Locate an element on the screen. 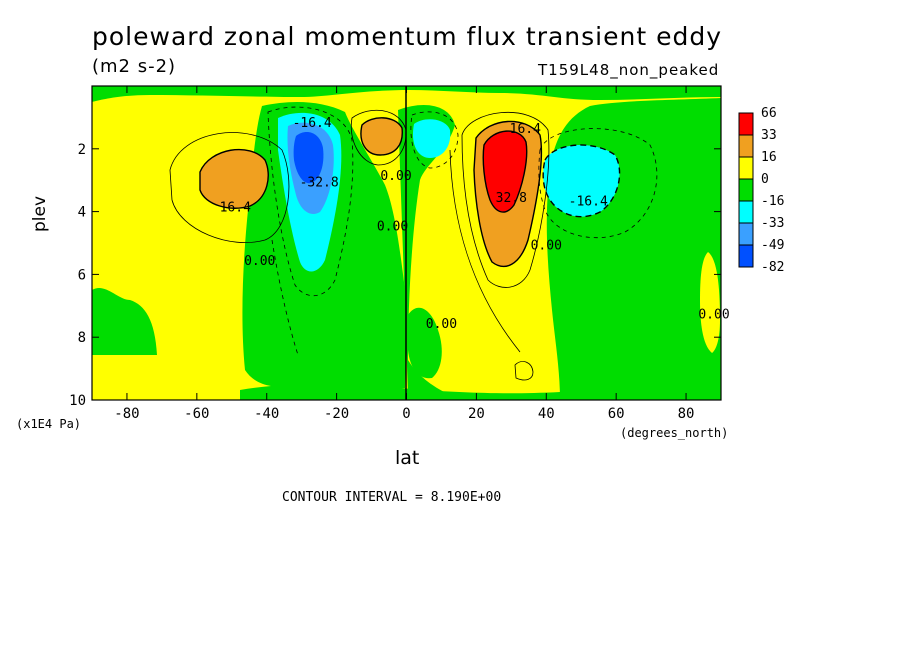 This screenshot has height=654, width=904. colorbar-label: 16 is located at coordinates (769, 157).